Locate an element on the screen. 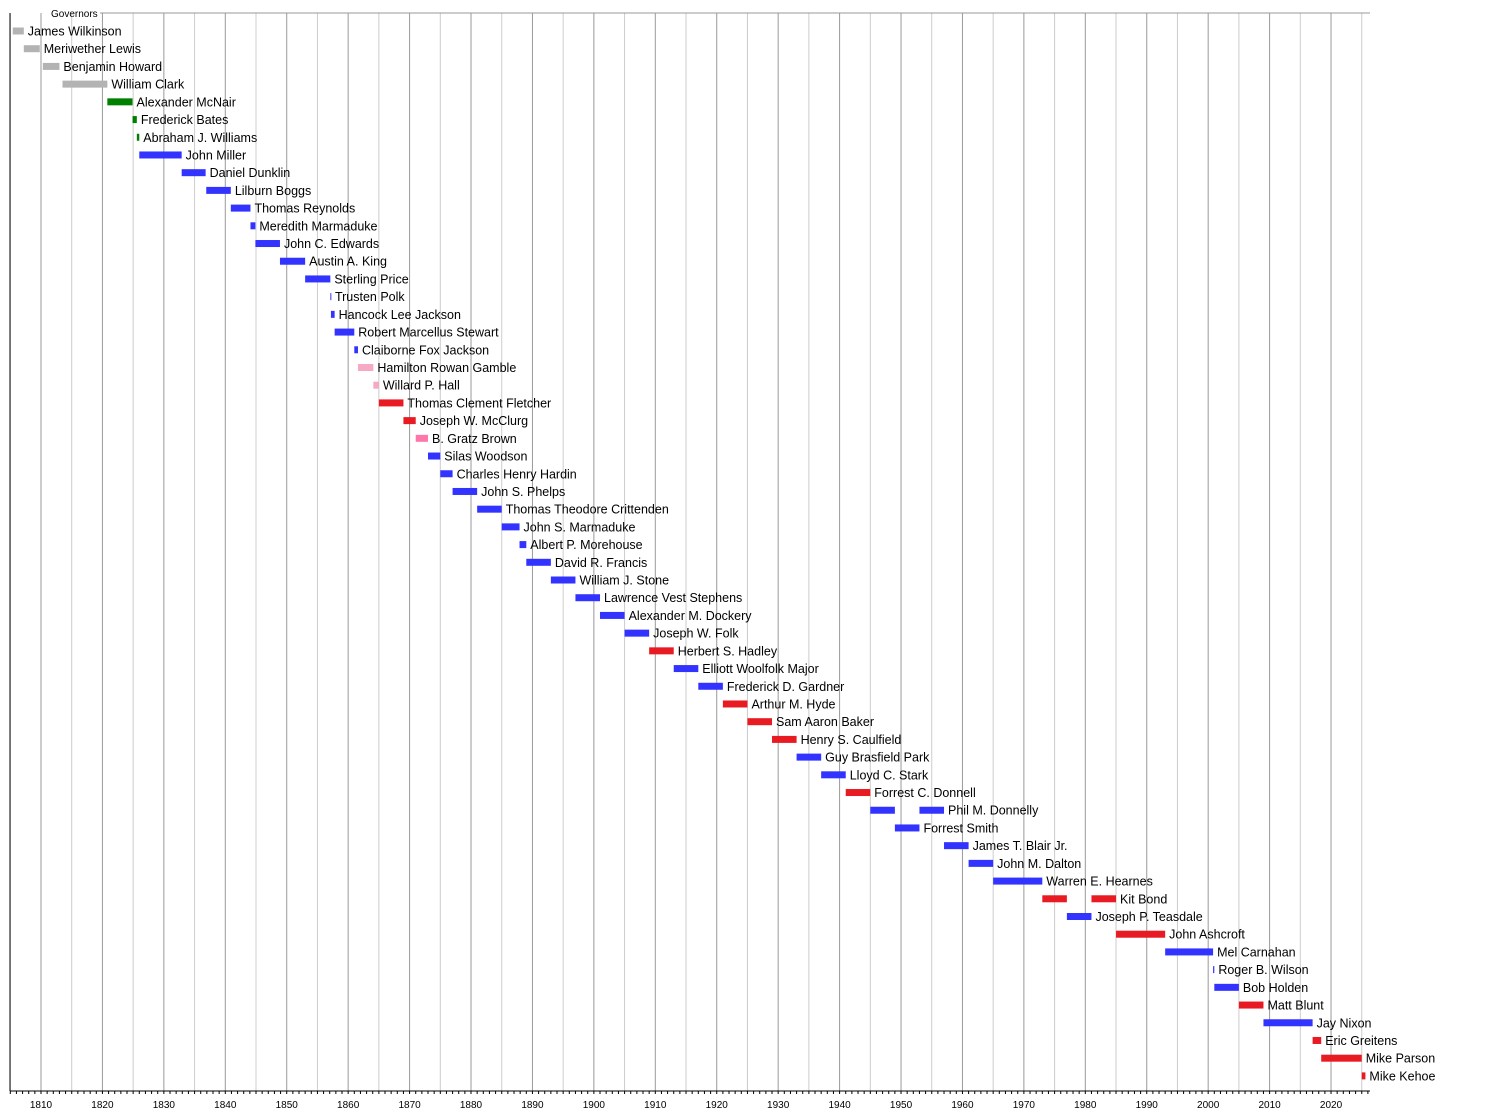 Image resolution: width=1500 pixels, height=1115 pixels. governor-label: Warren E. Hearnes is located at coordinates (1099, 882).